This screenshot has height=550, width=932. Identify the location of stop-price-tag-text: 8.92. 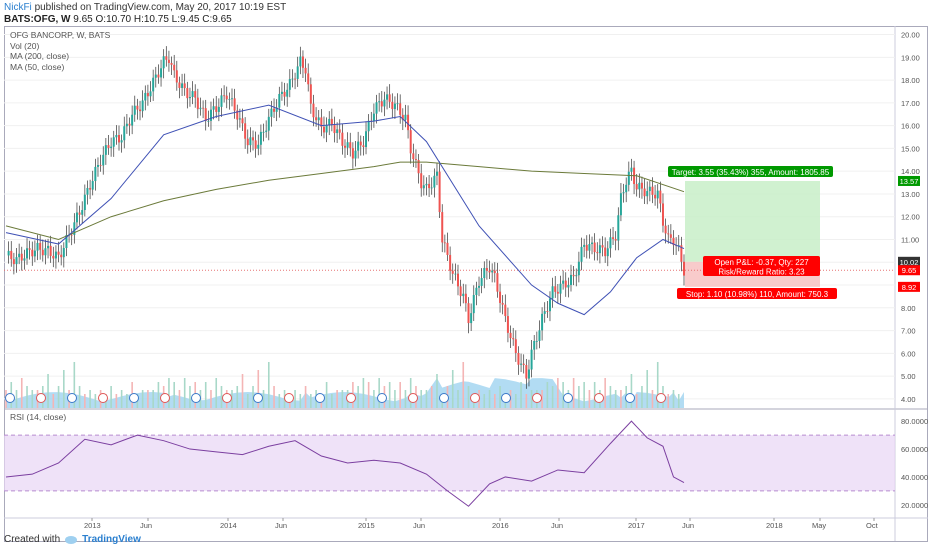
(909, 287).